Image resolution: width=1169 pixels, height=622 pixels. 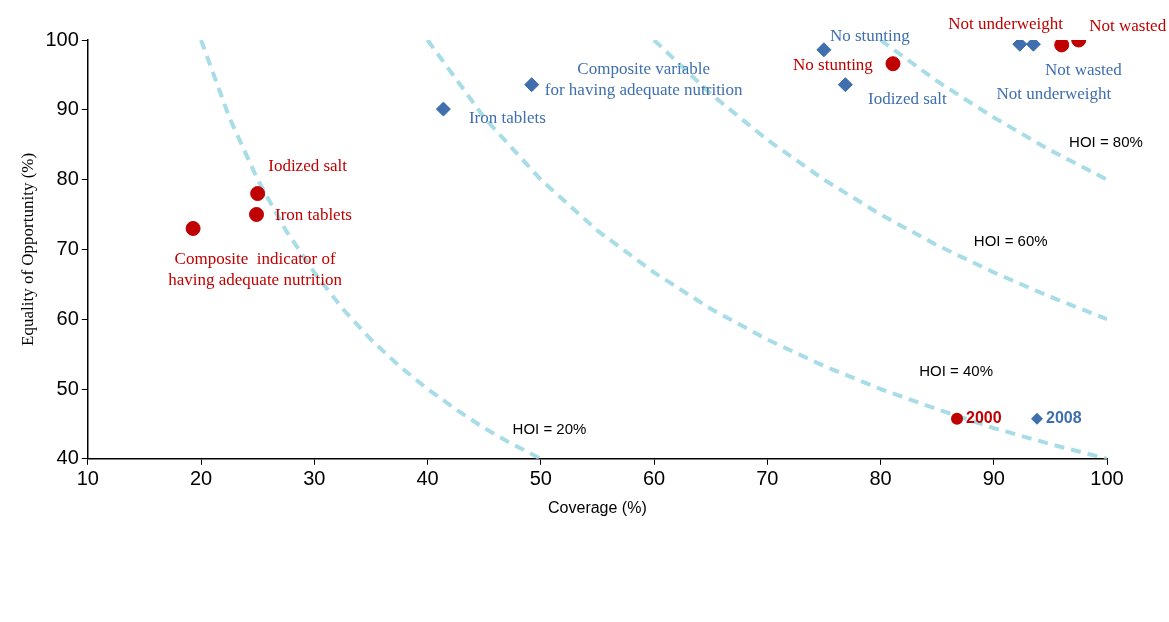 I want to click on series-label: HOI = 20%, so click(x=549, y=429).